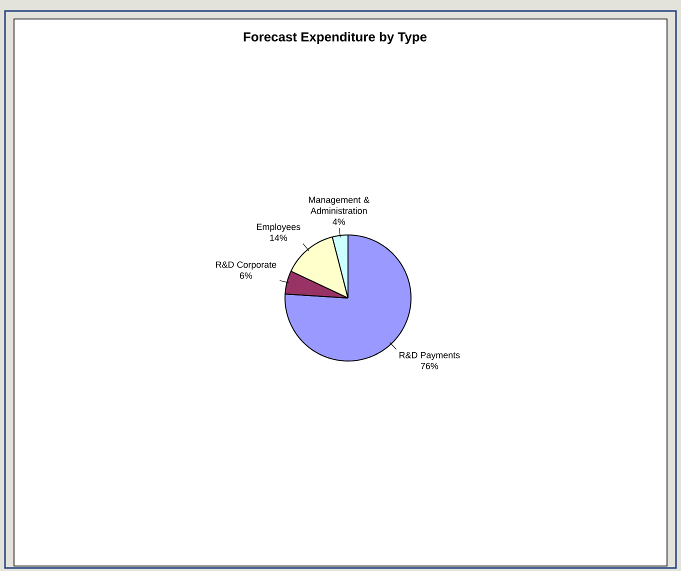  What do you see at coordinates (429, 366) in the screenshot?
I see `data-label: 76%` at bounding box center [429, 366].